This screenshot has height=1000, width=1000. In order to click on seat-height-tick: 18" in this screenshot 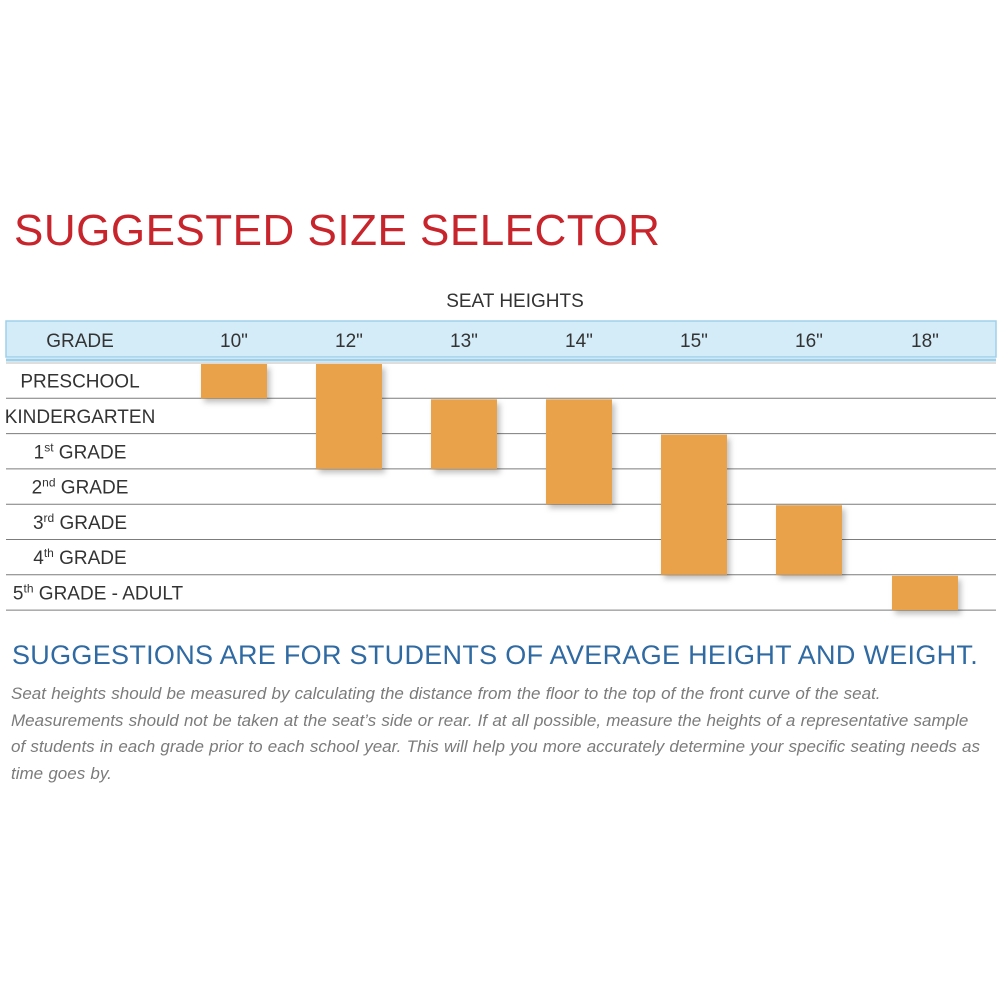, I will do `click(925, 341)`.